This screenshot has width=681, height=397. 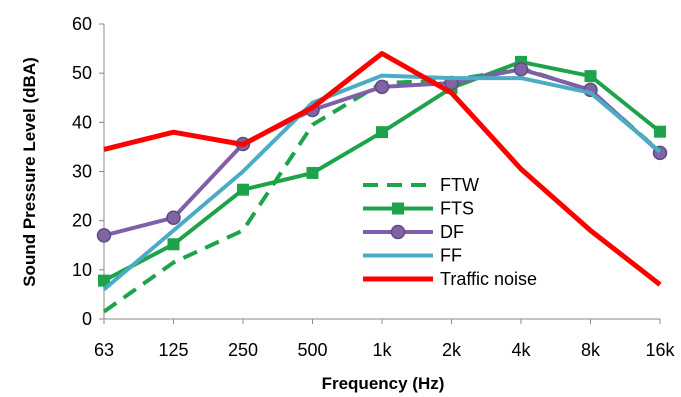 What do you see at coordinates (591, 350) in the screenshot?
I see `x-tick-label: 8k` at bounding box center [591, 350].